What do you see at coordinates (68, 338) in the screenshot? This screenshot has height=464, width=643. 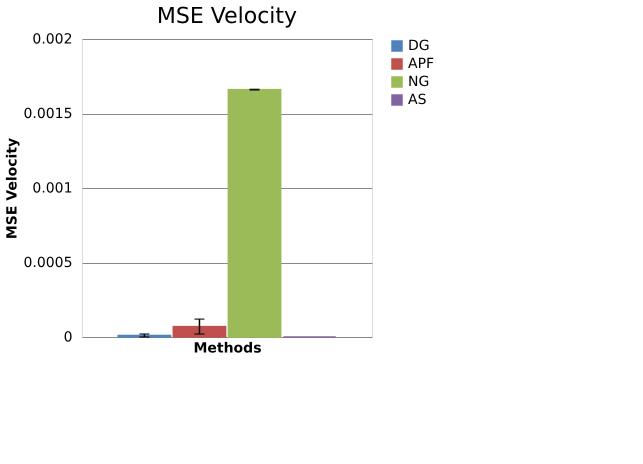 I see `y-tick-label: 0` at bounding box center [68, 338].